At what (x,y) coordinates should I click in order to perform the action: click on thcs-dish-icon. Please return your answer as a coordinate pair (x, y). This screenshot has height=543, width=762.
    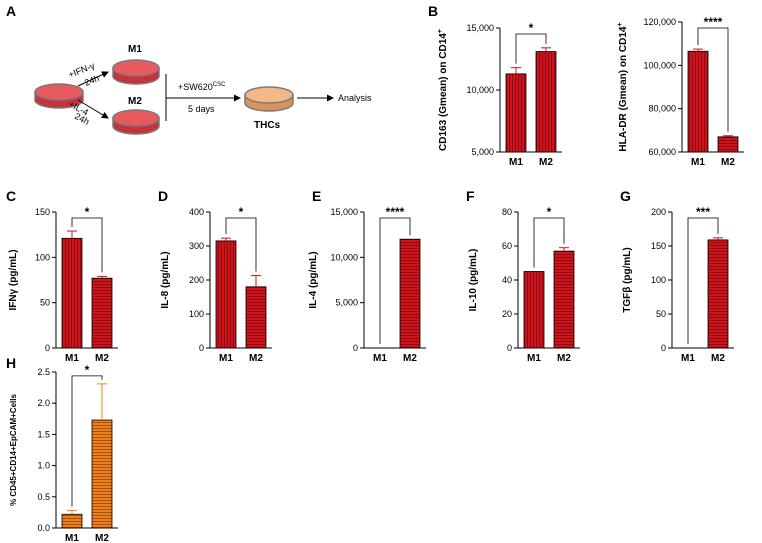
    Looking at the image, I should click on (269, 99).